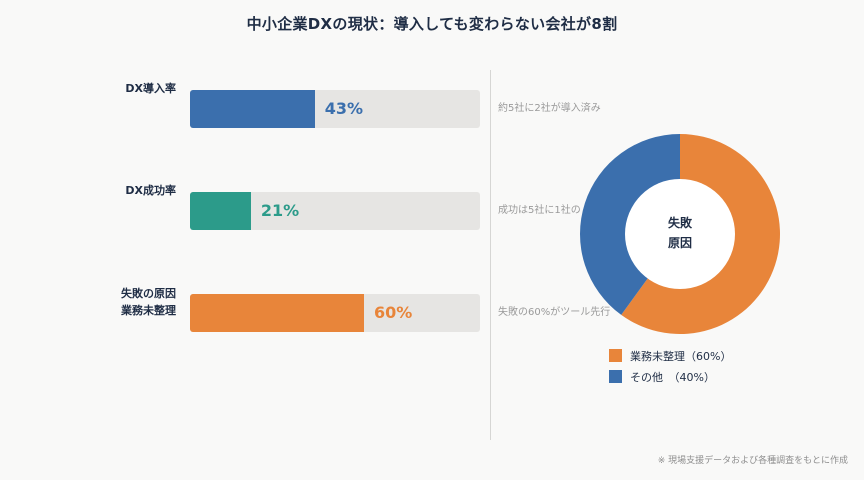  Describe the element at coordinates (615, 376) in the screenshot. I see `legend-swatch-other` at that location.